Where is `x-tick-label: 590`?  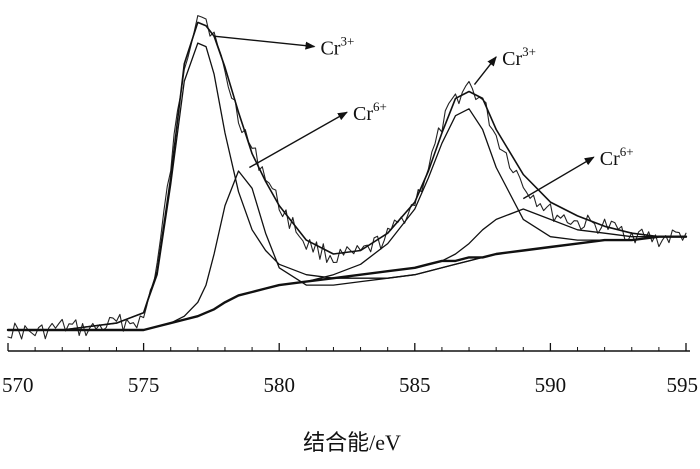 x-tick-label: 590 is located at coordinates (551, 385).